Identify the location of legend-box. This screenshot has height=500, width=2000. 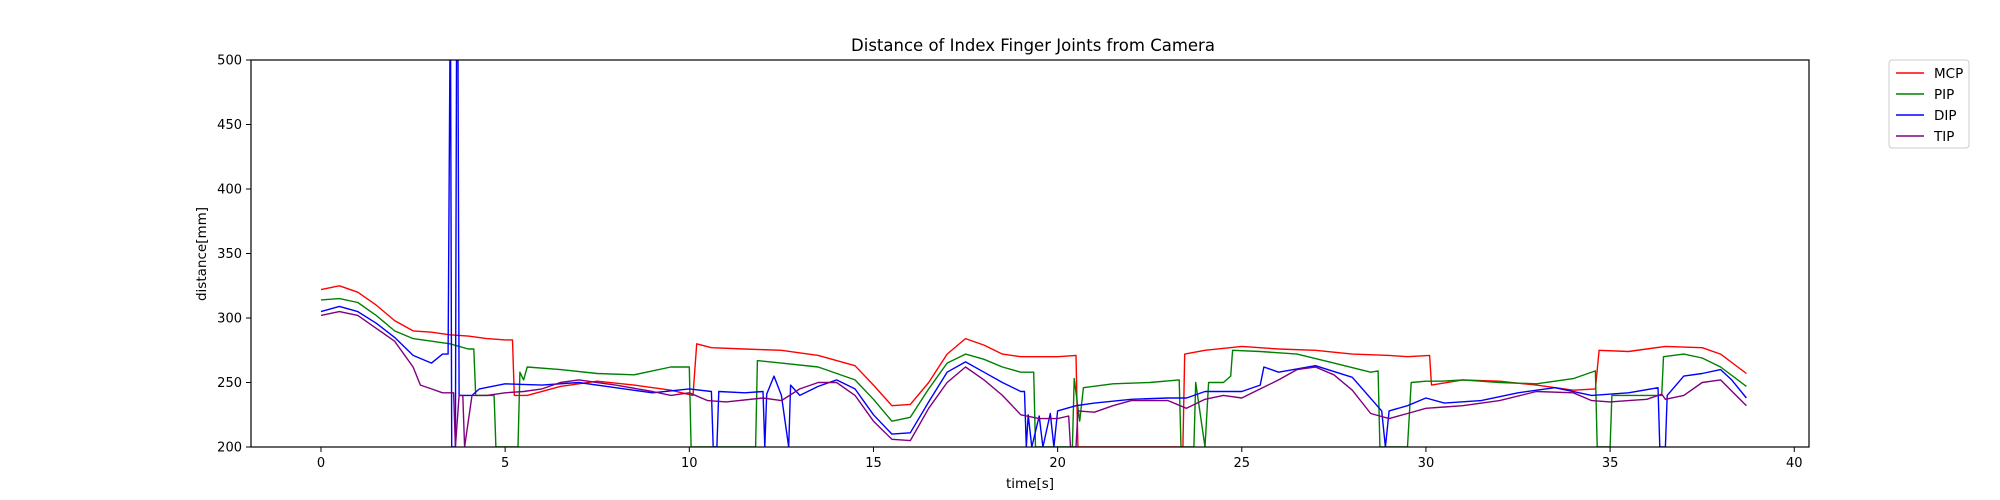
(1929, 104).